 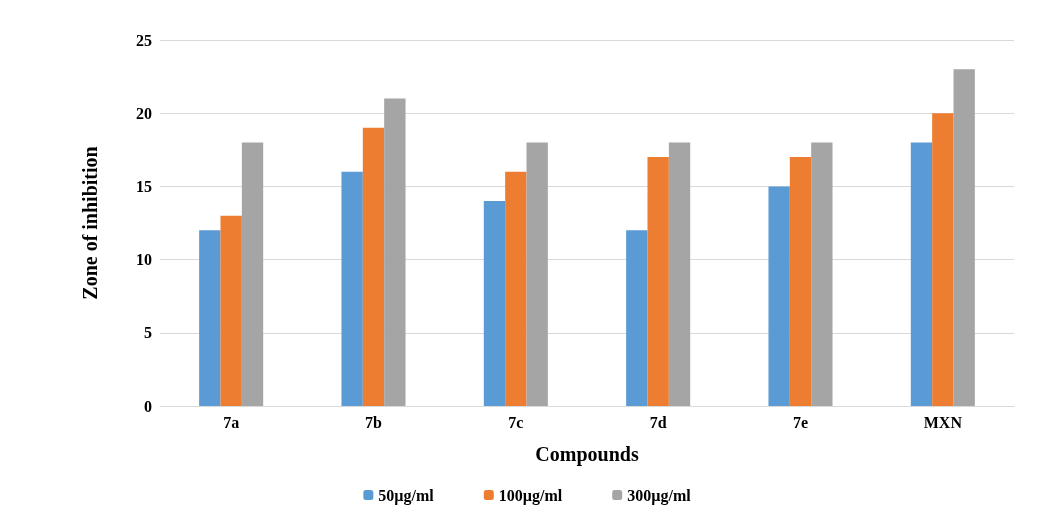 What do you see at coordinates (587, 454) in the screenshot?
I see `x-axis-title: Compounds` at bounding box center [587, 454].